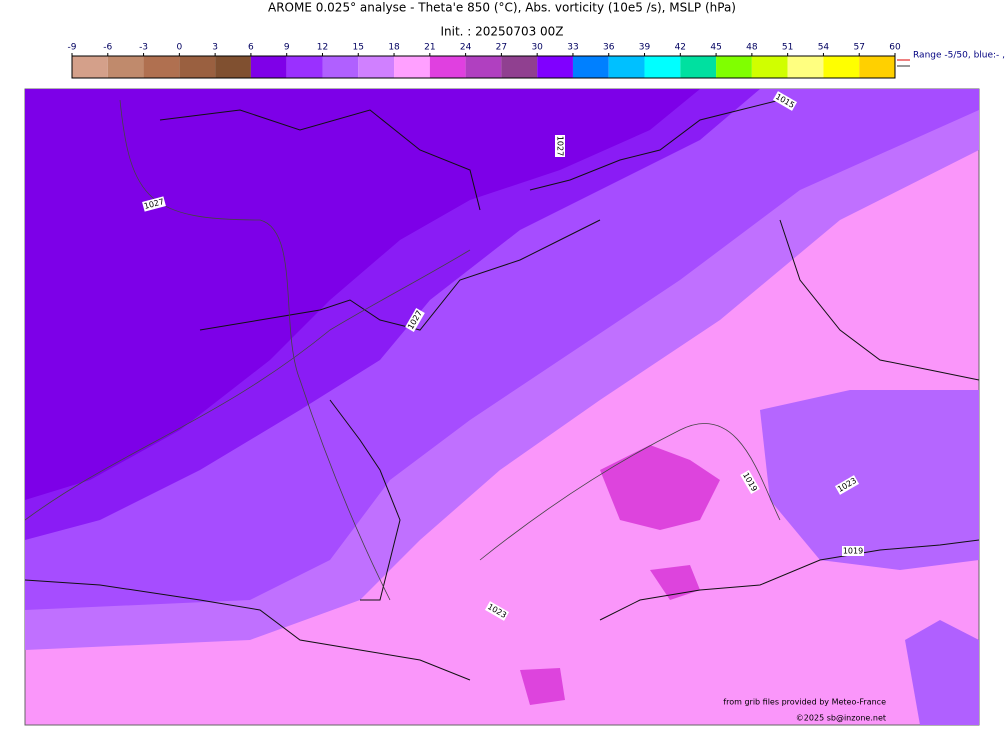 This screenshot has width=1005, height=738. What do you see at coordinates (680, 48) in the screenshot?
I see `colorbar-tick-label: 42` at bounding box center [680, 48].